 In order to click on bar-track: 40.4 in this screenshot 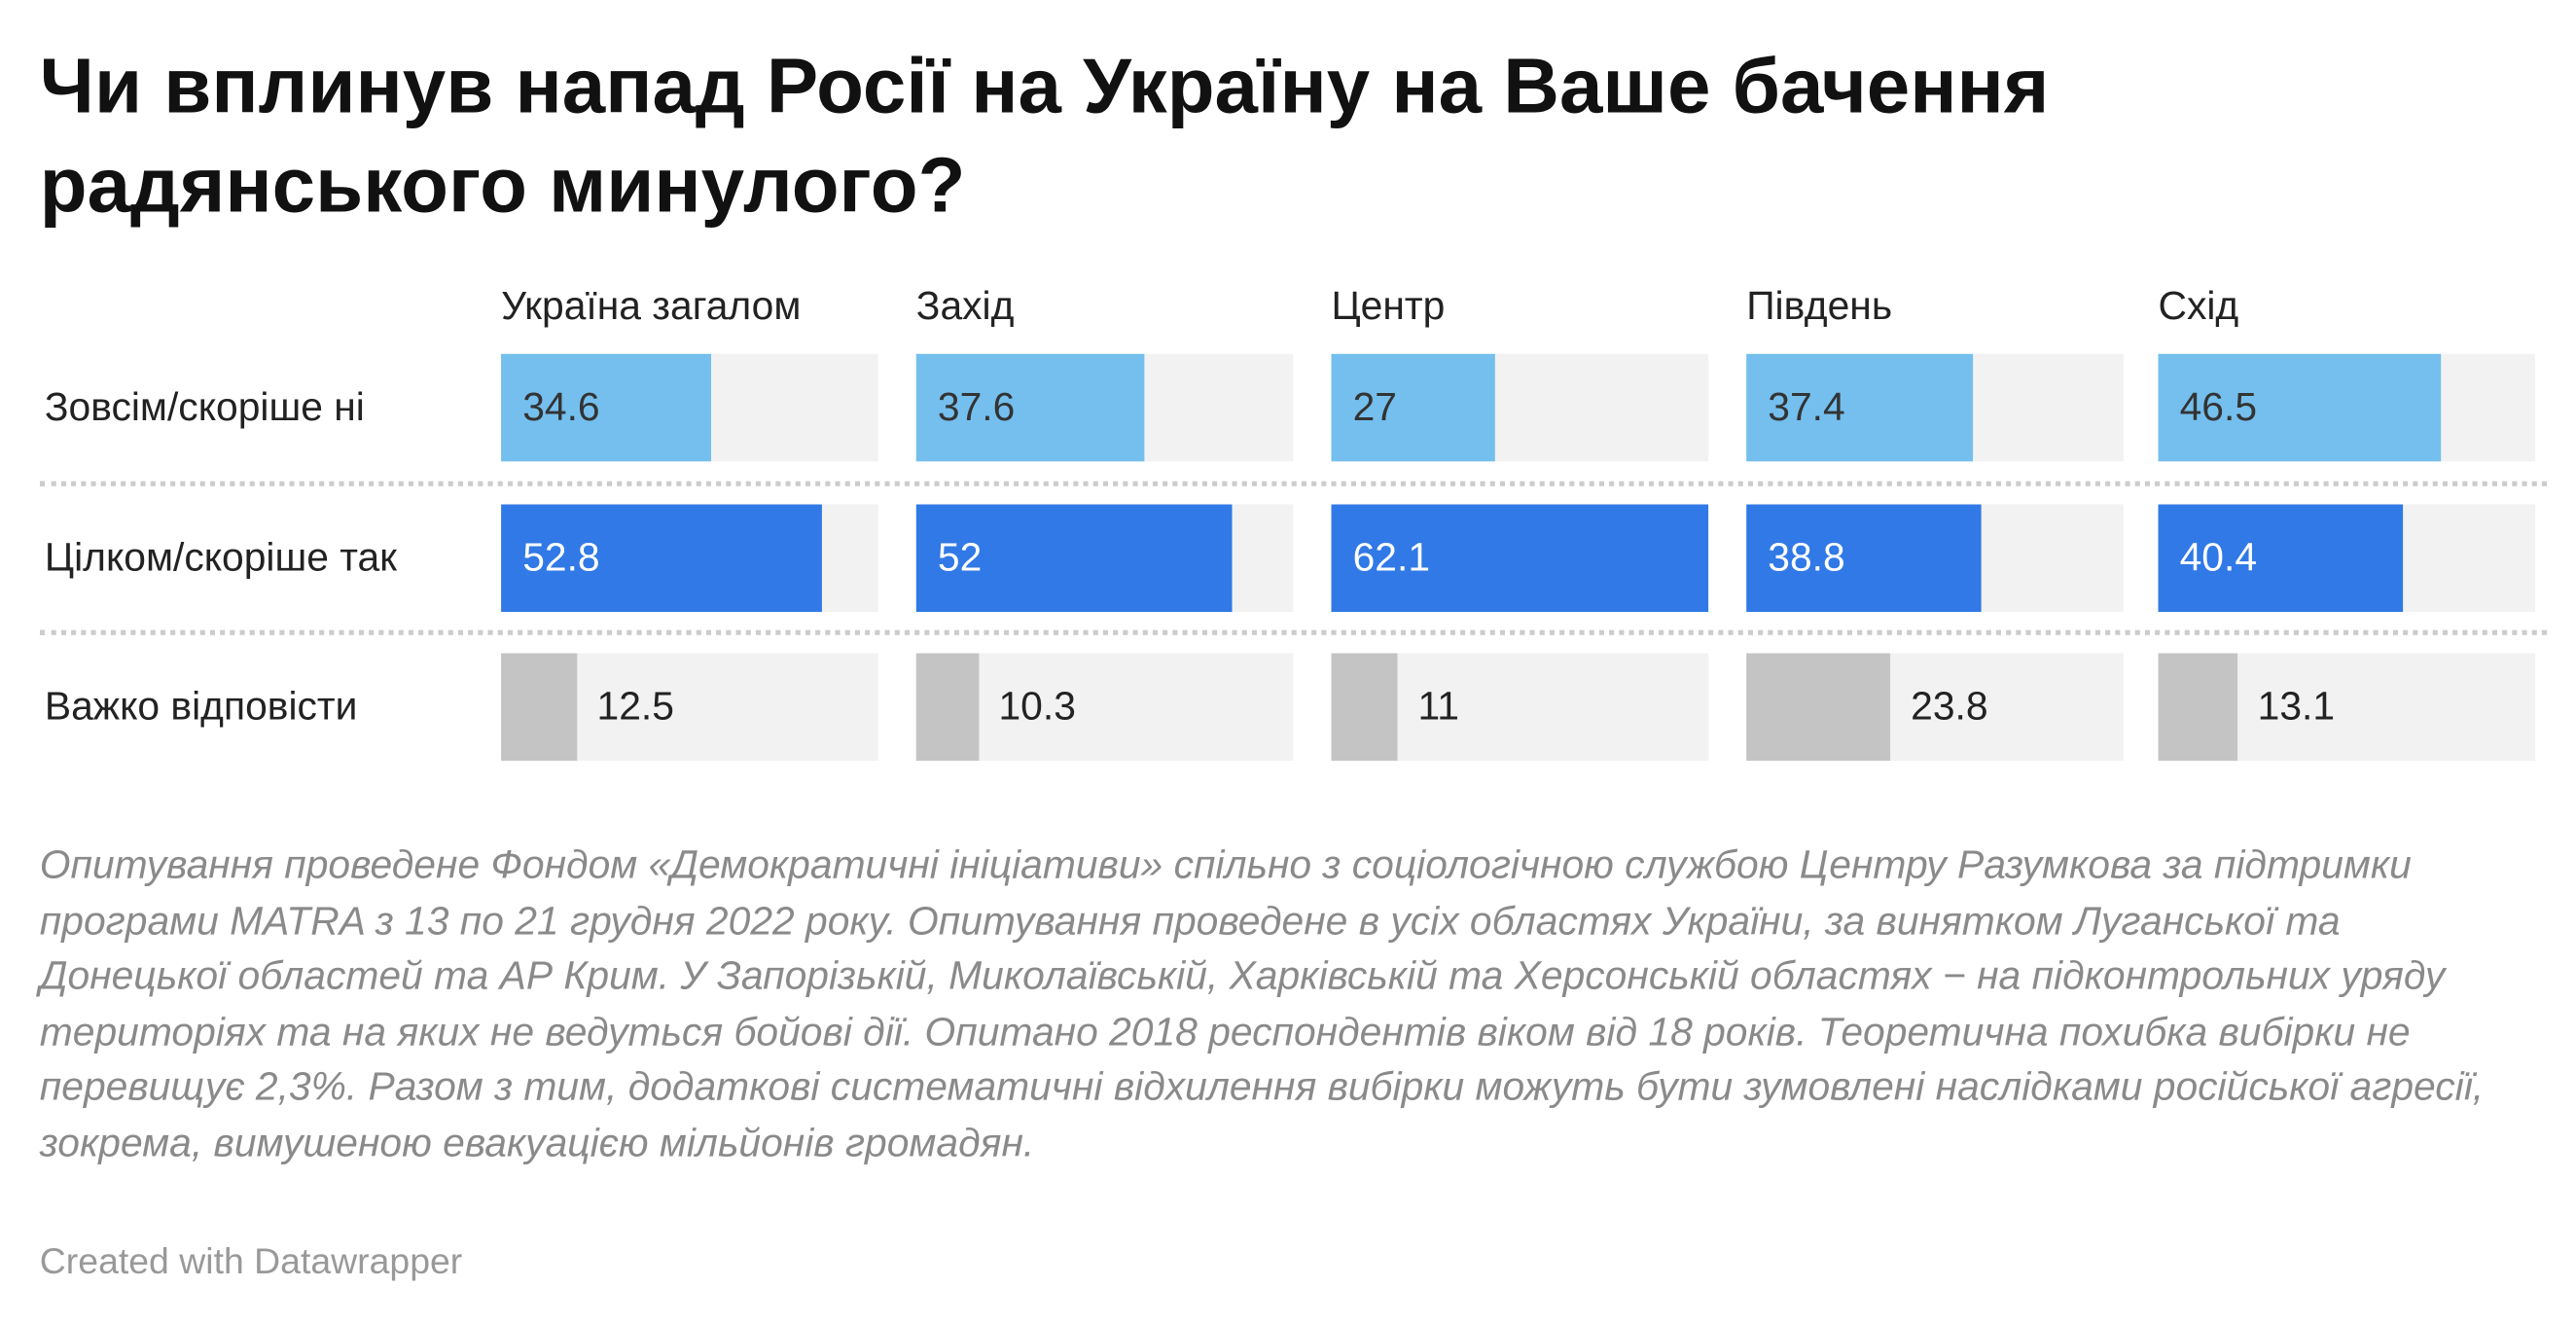, I will do `click(2347, 558)`.